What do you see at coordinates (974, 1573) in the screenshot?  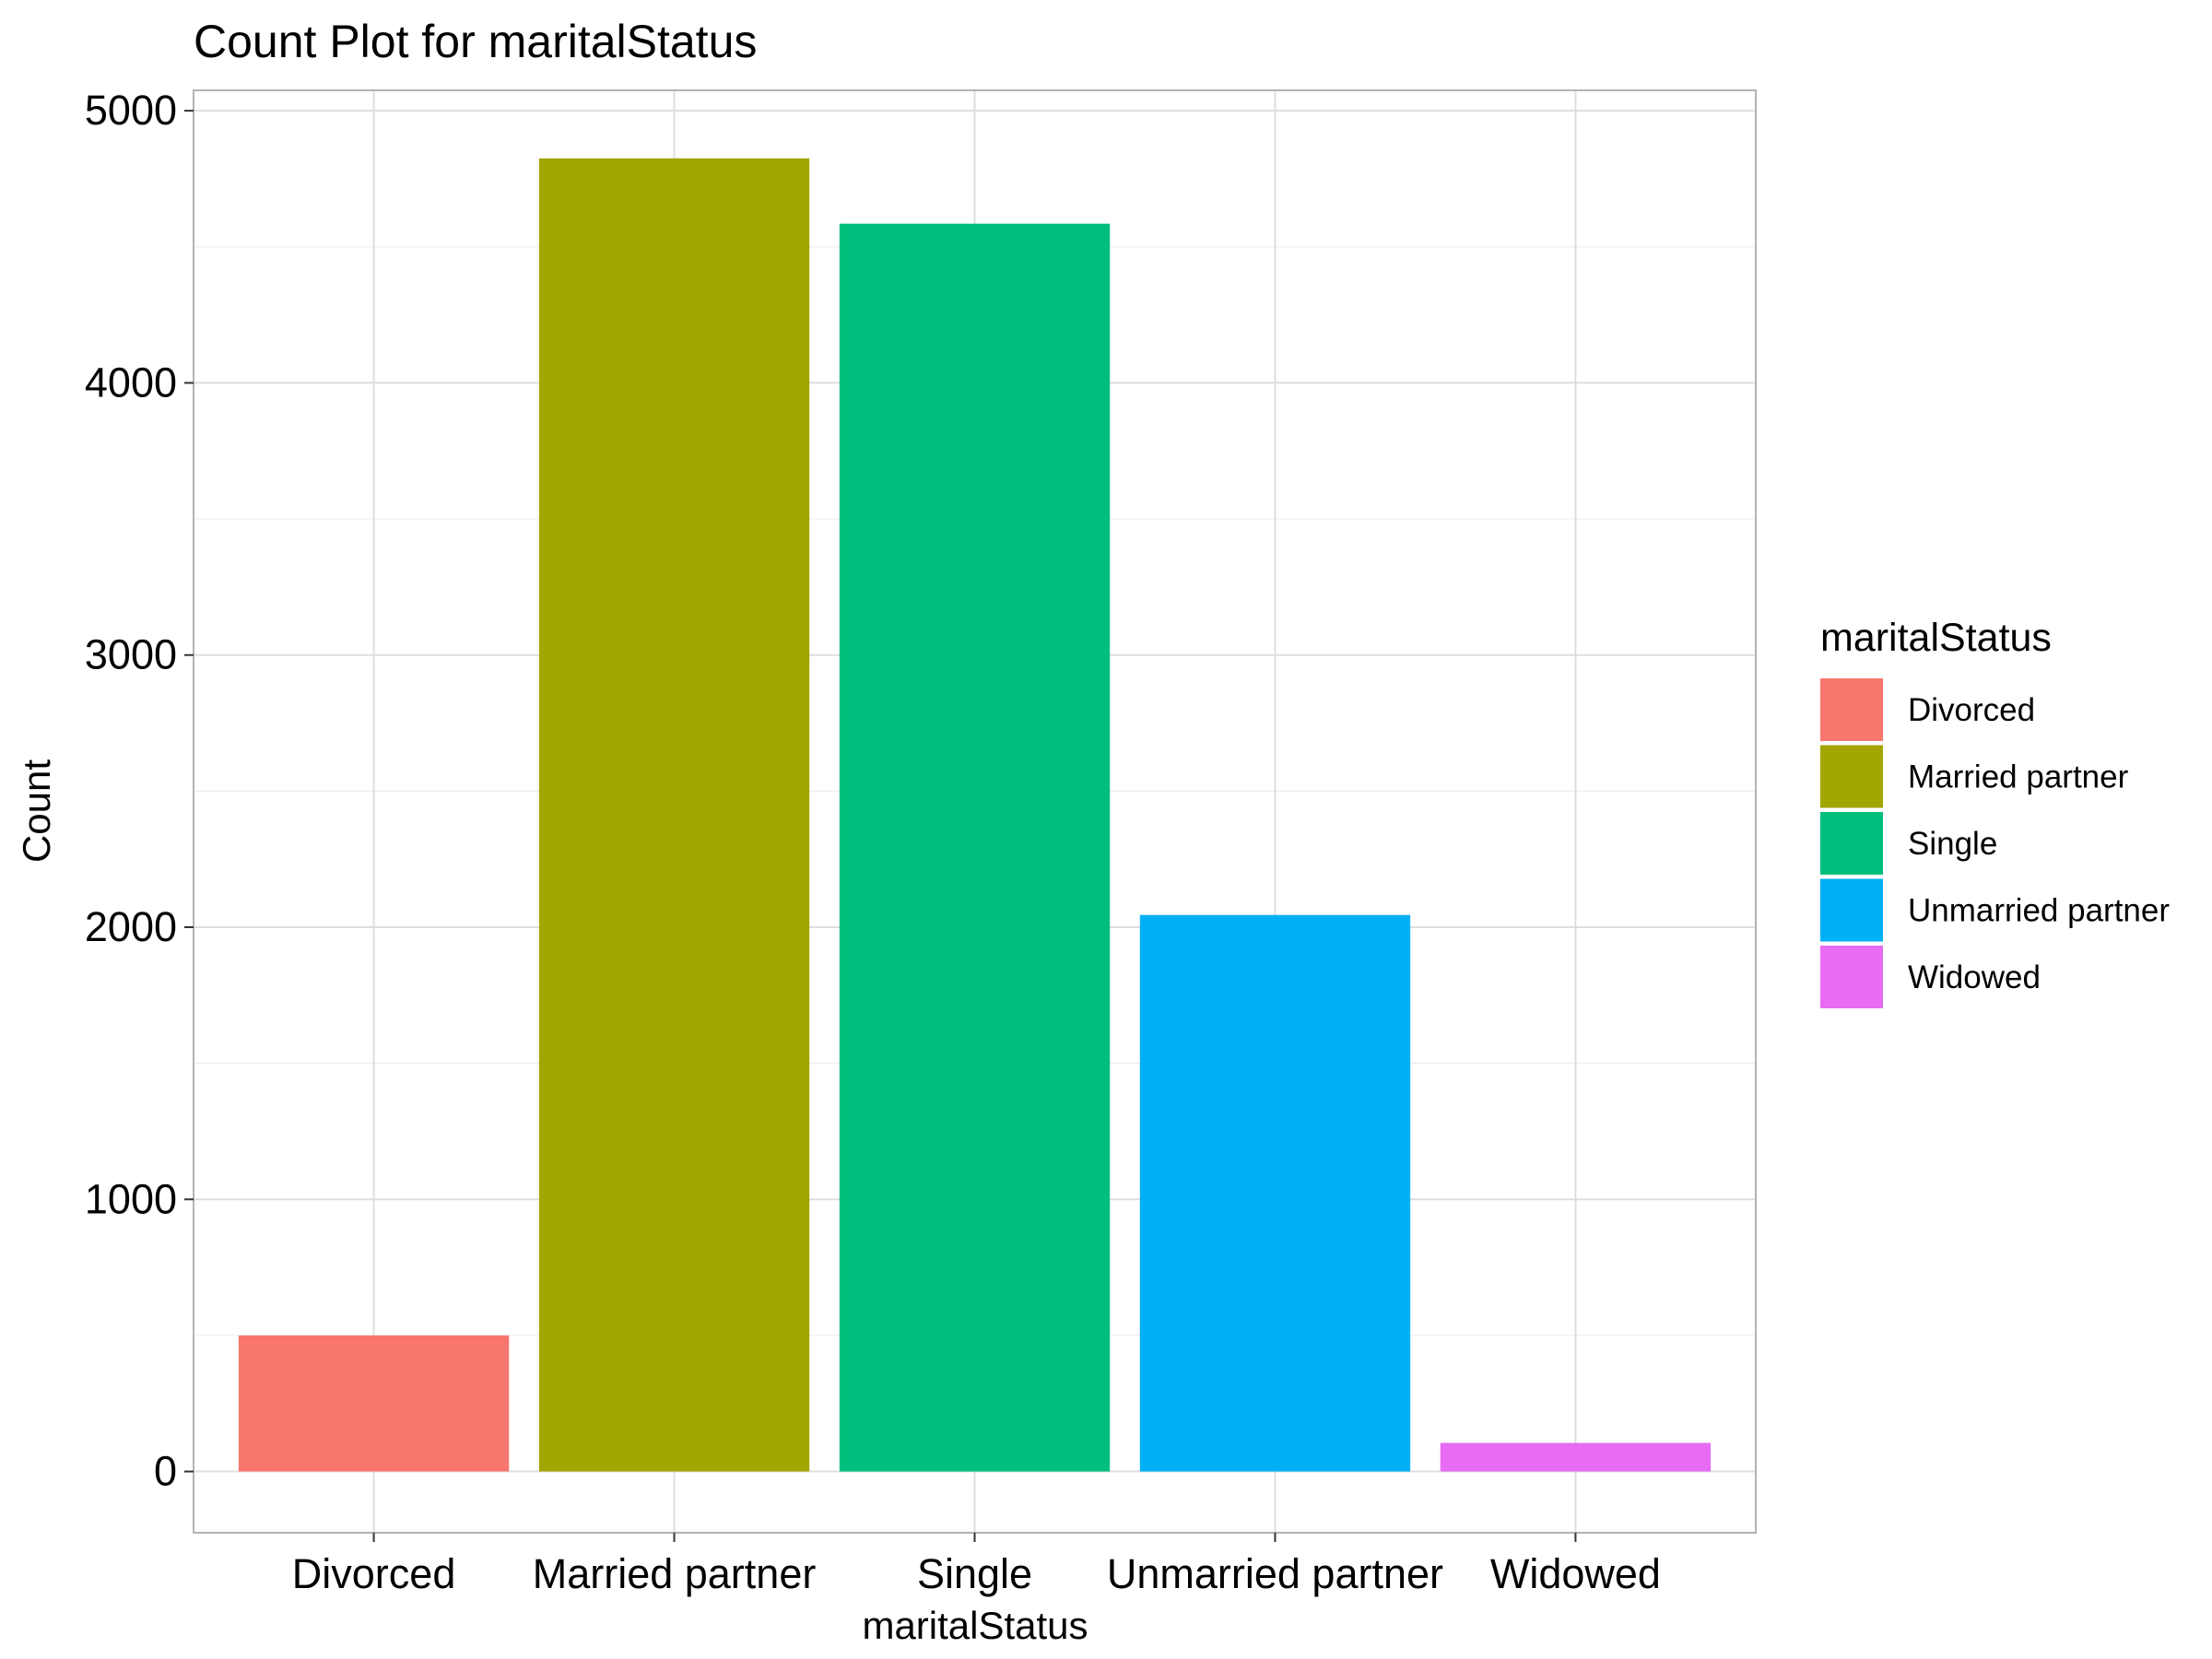 I see `x-tick-label: Single` at bounding box center [974, 1573].